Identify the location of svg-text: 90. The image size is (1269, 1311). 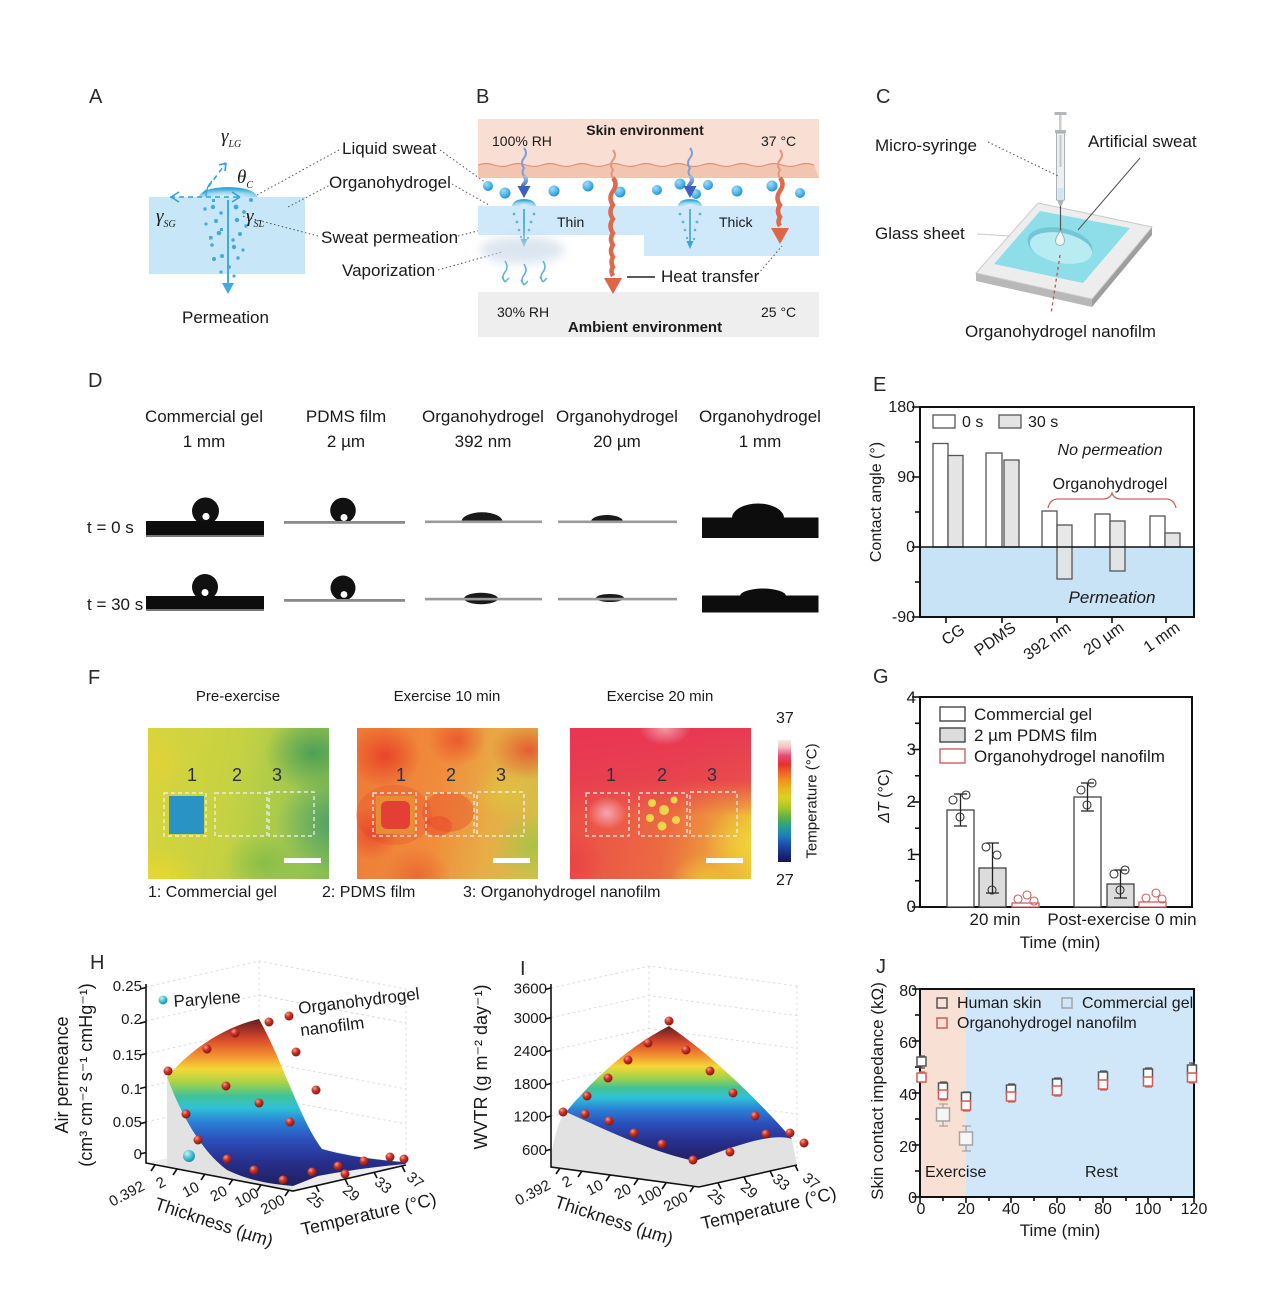
(906, 477).